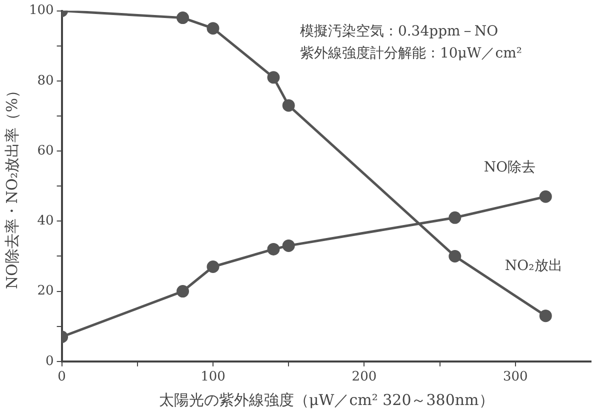 The width and height of the screenshot is (601, 414). I want to click on y-tick-label: 20, so click(45, 291).